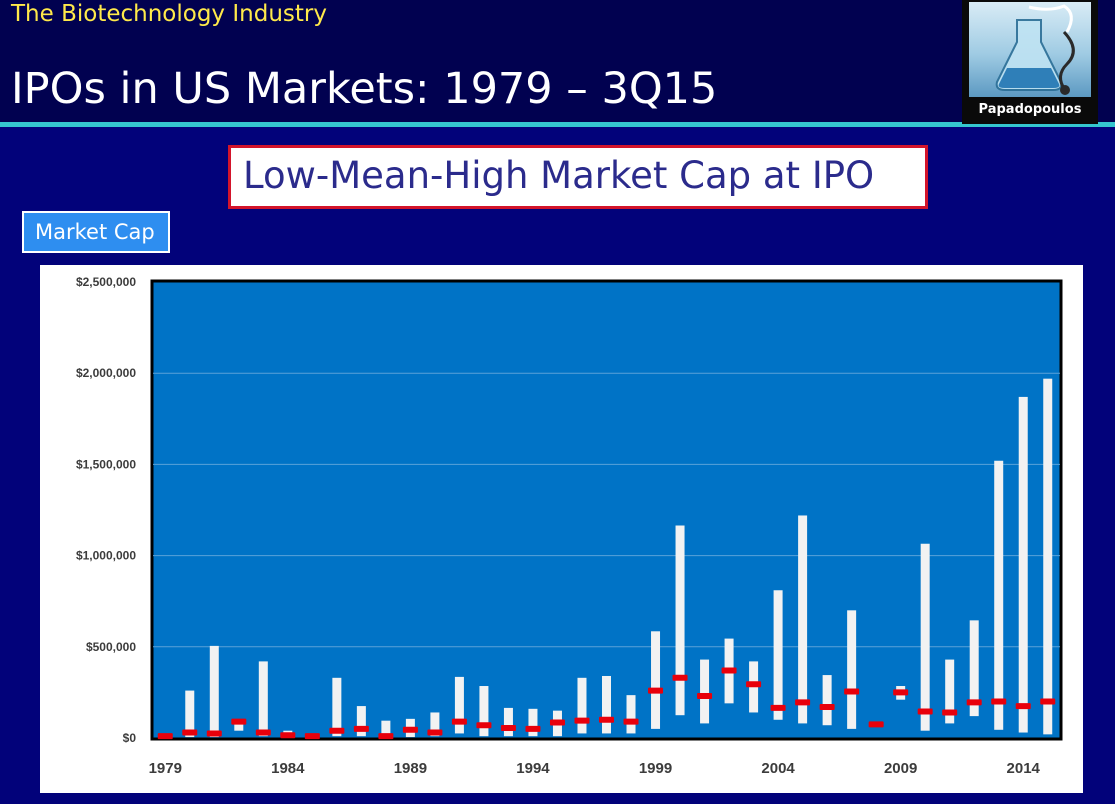 The width and height of the screenshot is (1115, 804). What do you see at coordinates (876, 724) in the screenshot?
I see `mean-marker-2008` at bounding box center [876, 724].